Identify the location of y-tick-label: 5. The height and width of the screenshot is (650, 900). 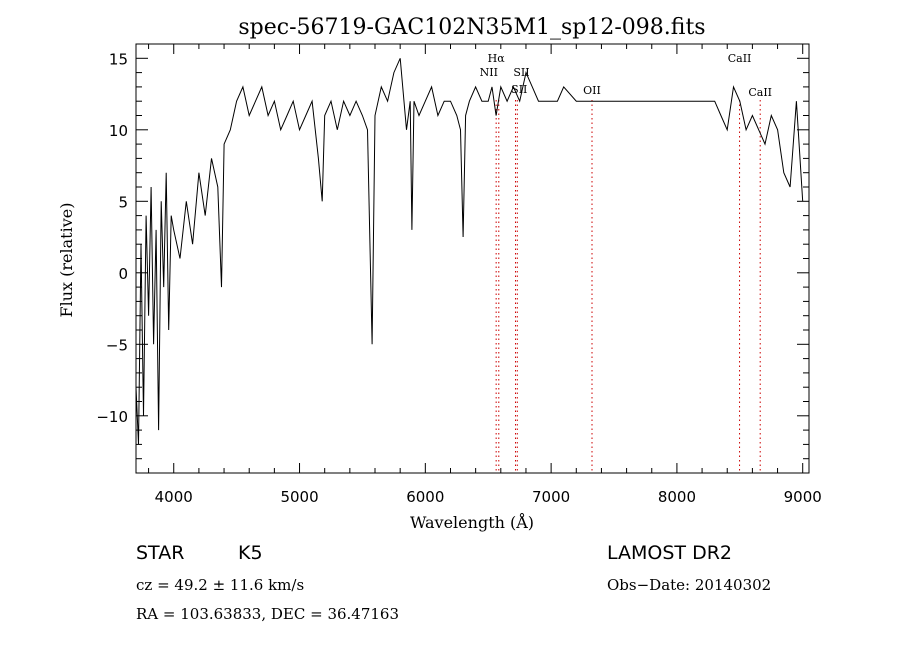
(123, 202).